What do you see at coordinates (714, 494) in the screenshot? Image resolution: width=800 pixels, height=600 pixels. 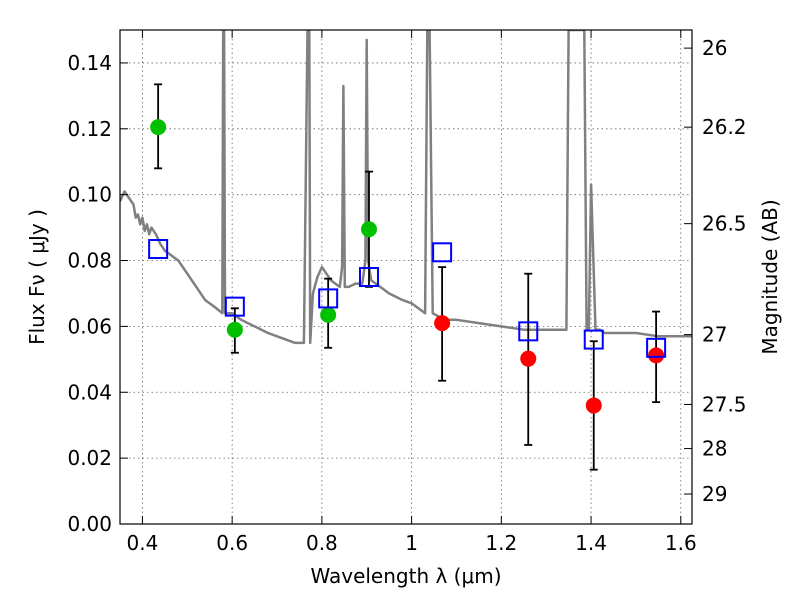 I see `right-tick-label: 29` at bounding box center [714, 494].